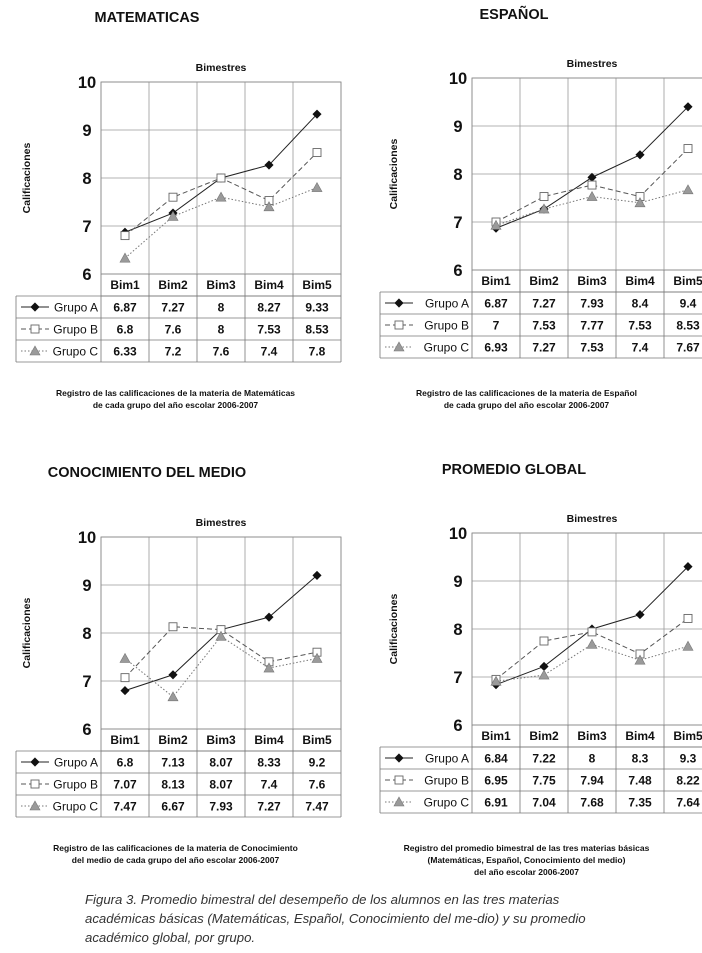 The width and height of the screenshot is (702, 953). What do you see at coordinates (269, 740) in the screenshot?
I see `x-tick-label: Bim4` at bounding box center [269, 740].